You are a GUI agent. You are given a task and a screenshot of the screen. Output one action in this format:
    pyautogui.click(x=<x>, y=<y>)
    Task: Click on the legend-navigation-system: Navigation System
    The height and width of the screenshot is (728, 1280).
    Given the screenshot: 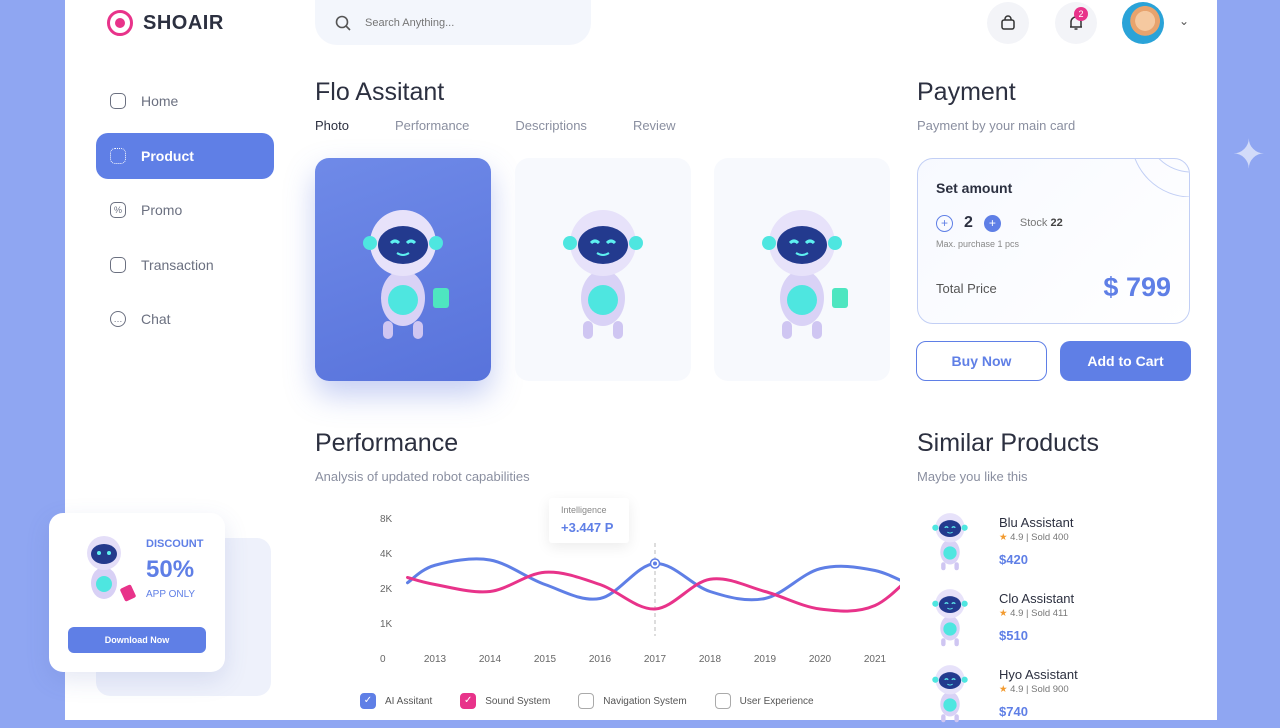 What is the action you would take?
    pyautogui.click(x=632, y=701)
    